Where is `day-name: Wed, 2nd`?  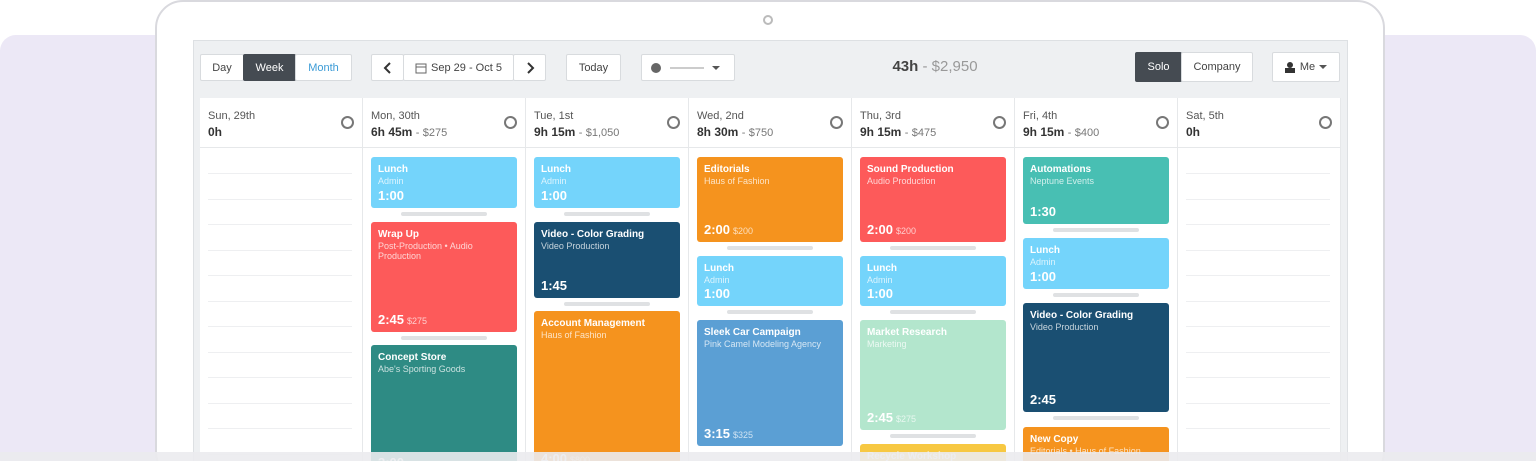
day-name: Wed, 2nd is located at coordinates (720, 116).